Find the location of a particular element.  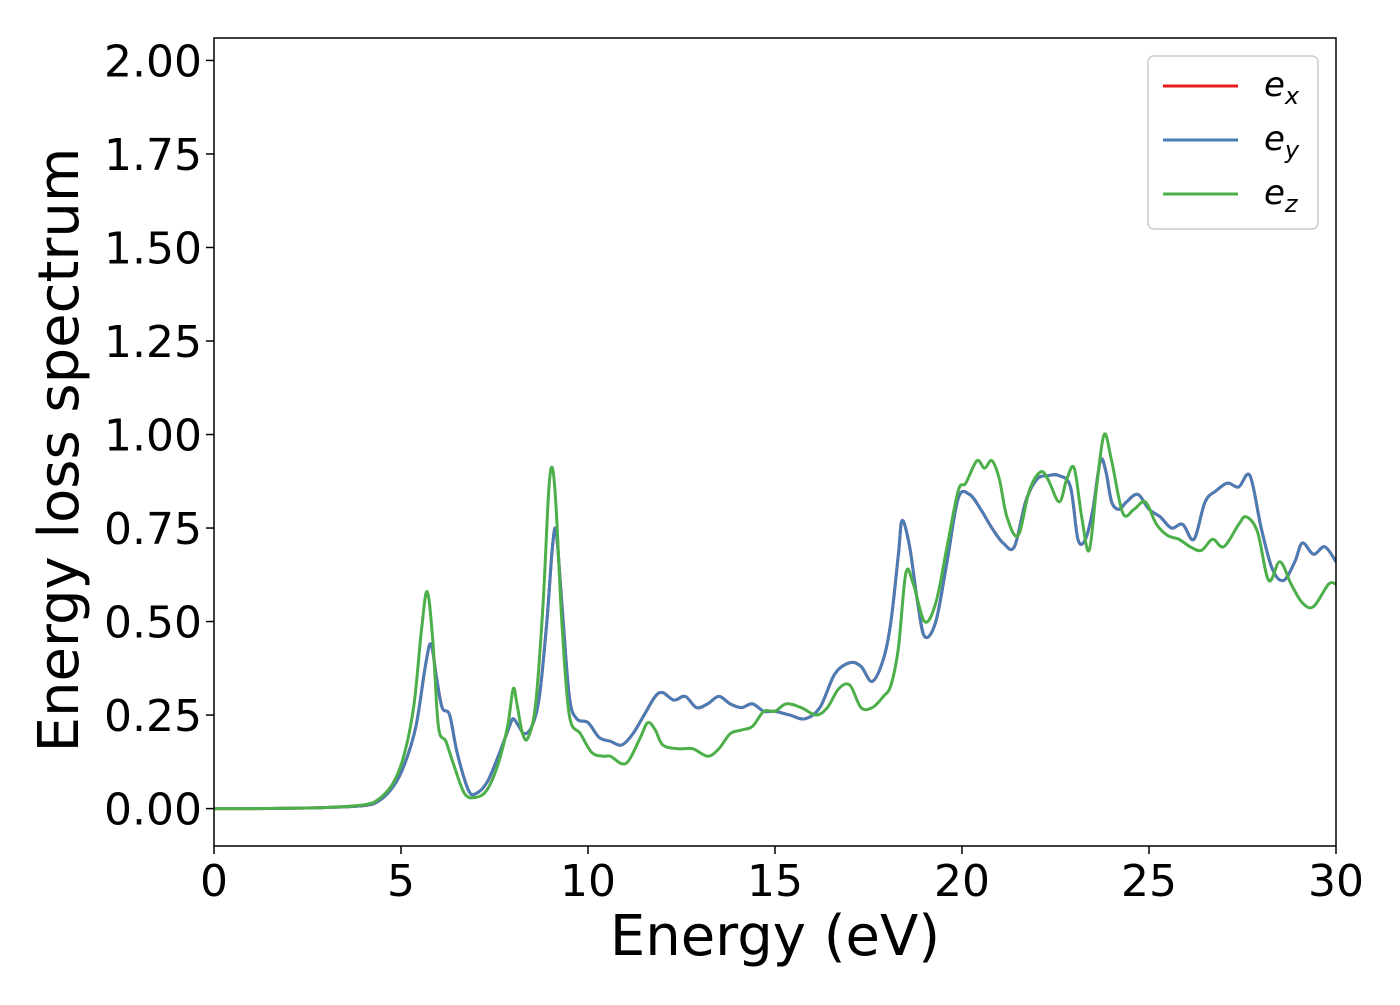

legend-box is located at coordinates (1233, 142).